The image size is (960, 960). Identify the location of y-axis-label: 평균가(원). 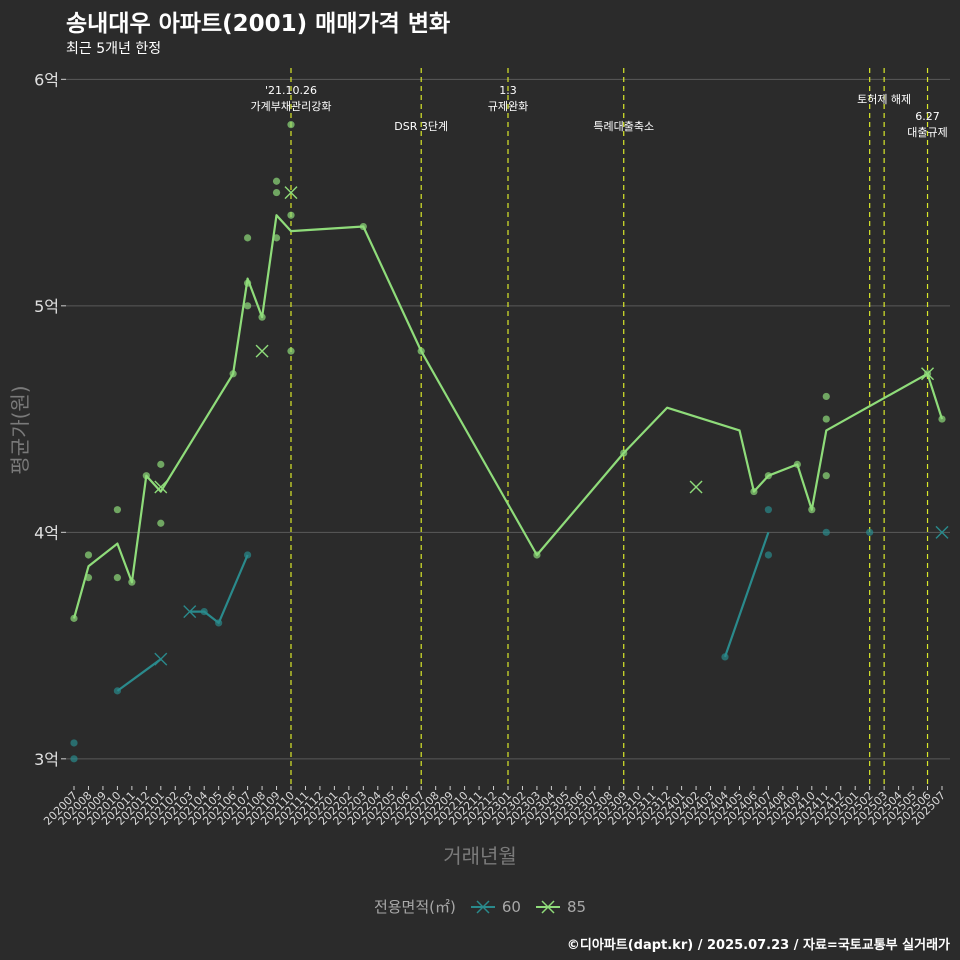
(20, 430).